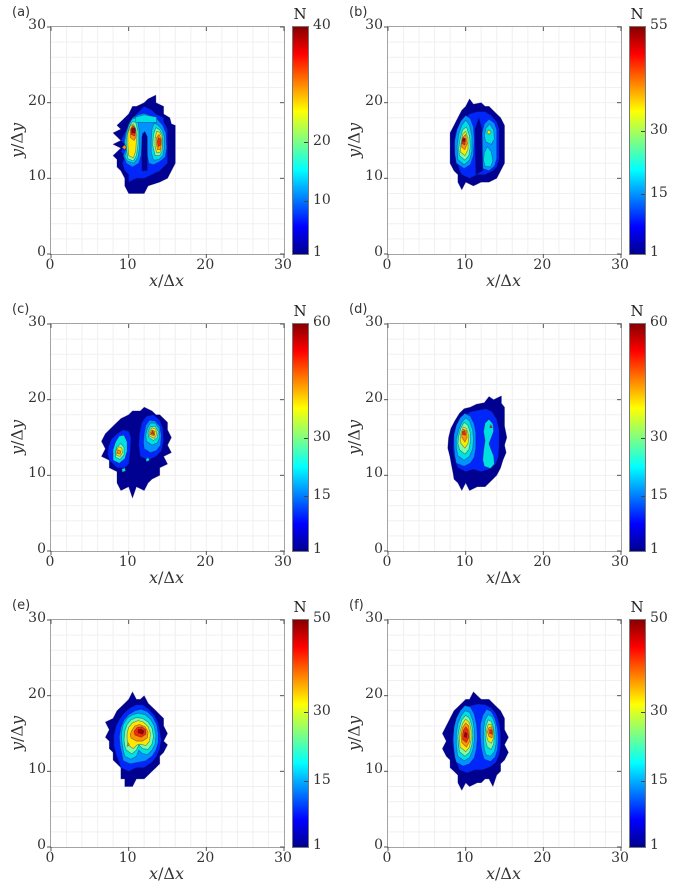  Describe the element at coordinates (21, 309) in the screenshot. I see `panel-label: (c)` at that location.